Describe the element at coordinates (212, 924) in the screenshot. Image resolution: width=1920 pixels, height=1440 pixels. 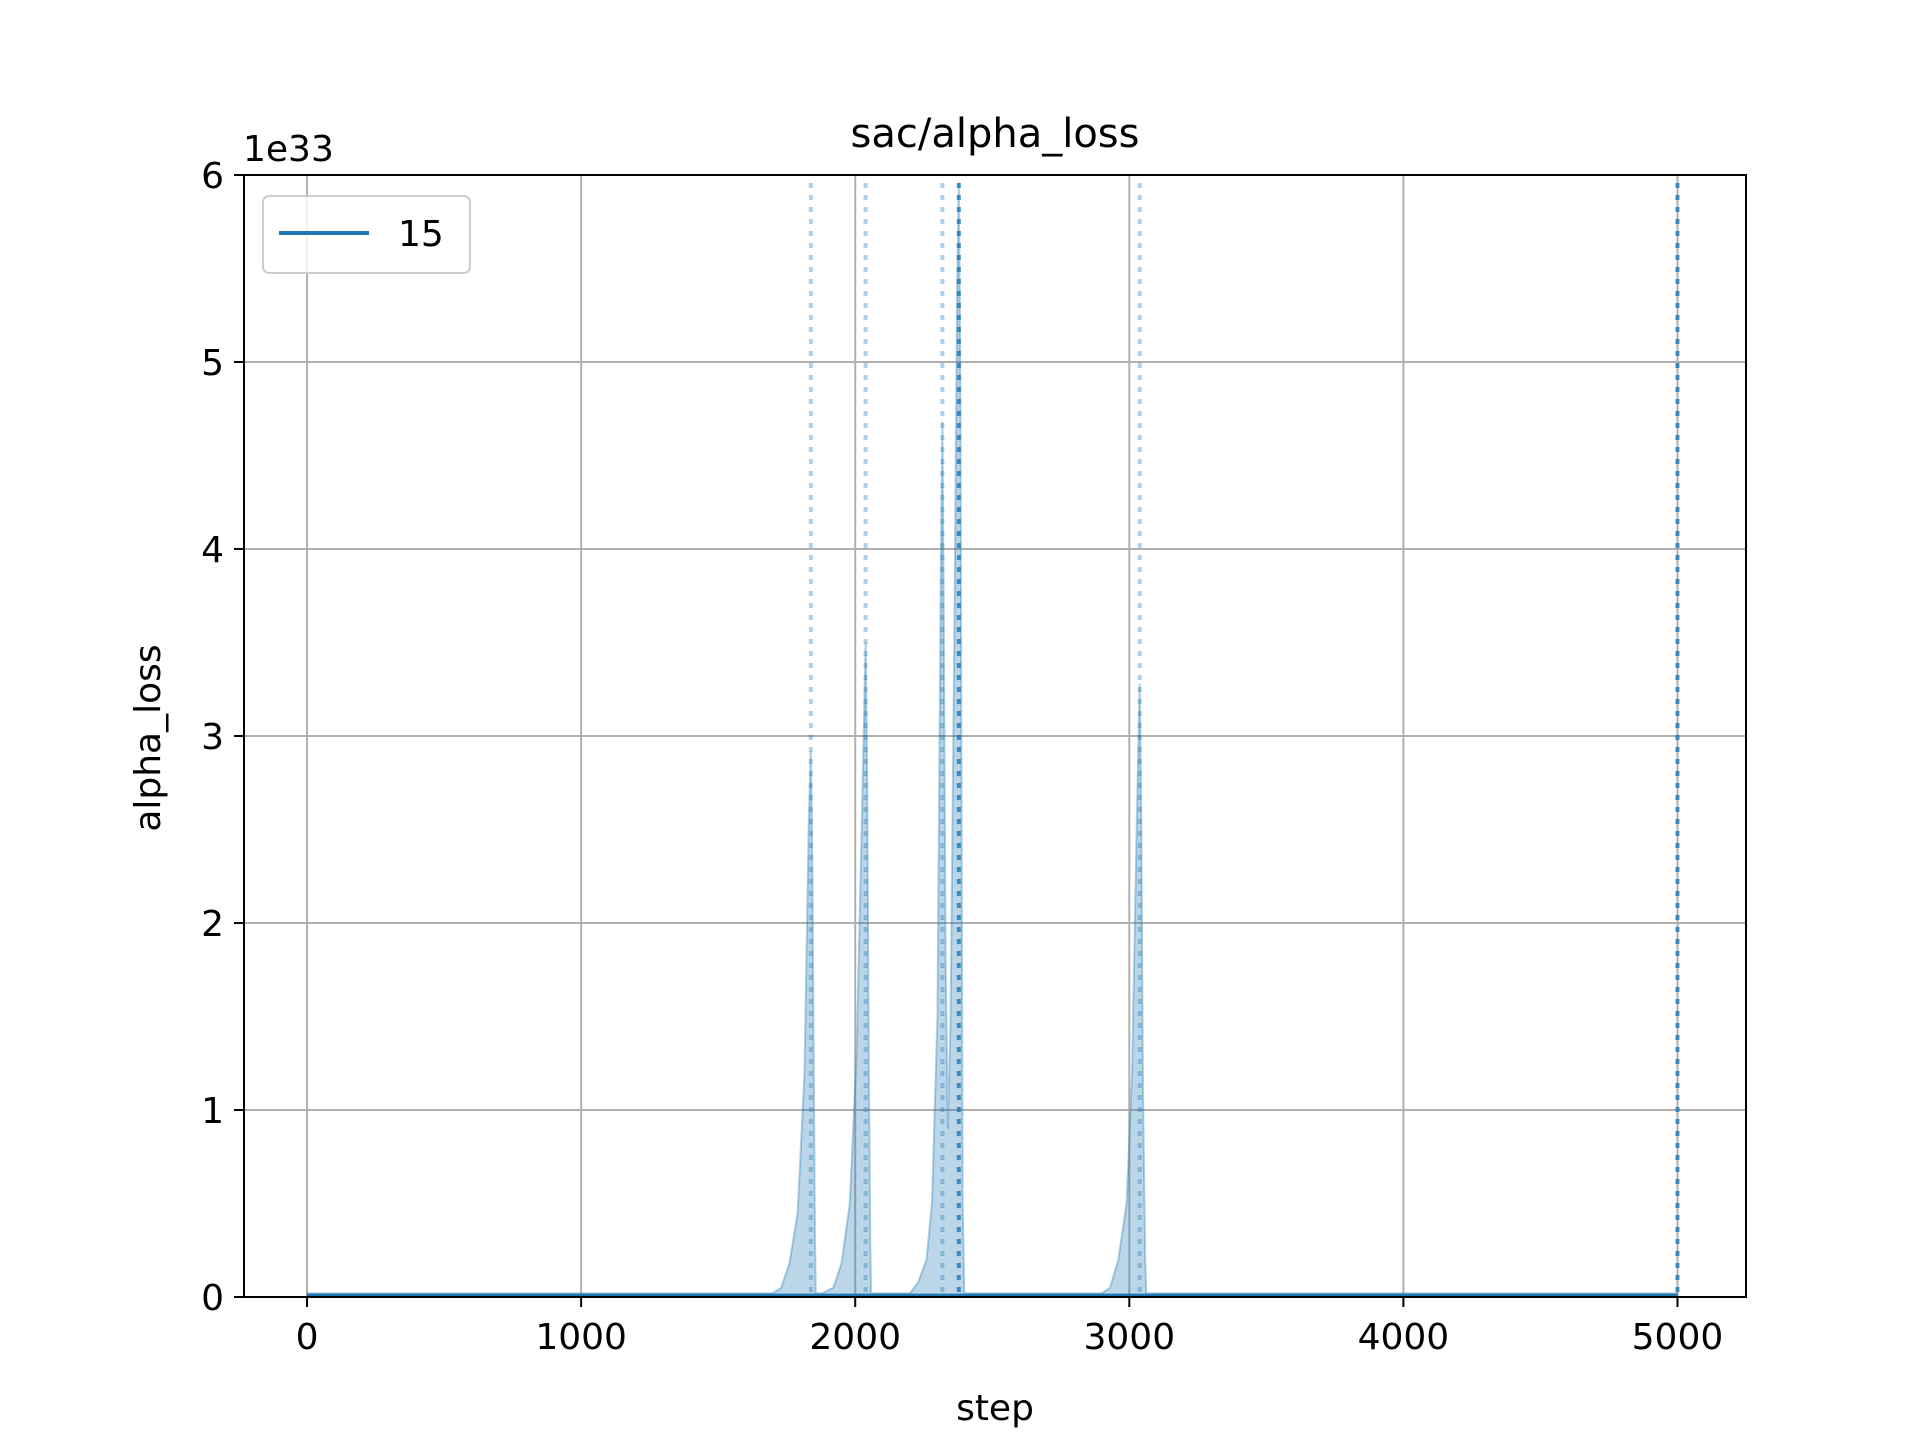
I see `y-tick-label: 2` at that location.